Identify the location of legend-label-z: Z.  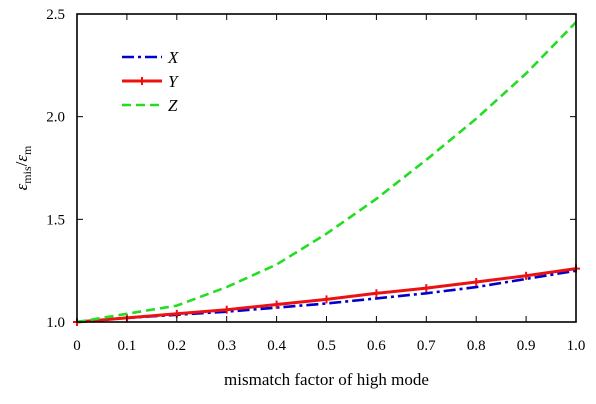
(173, 105).